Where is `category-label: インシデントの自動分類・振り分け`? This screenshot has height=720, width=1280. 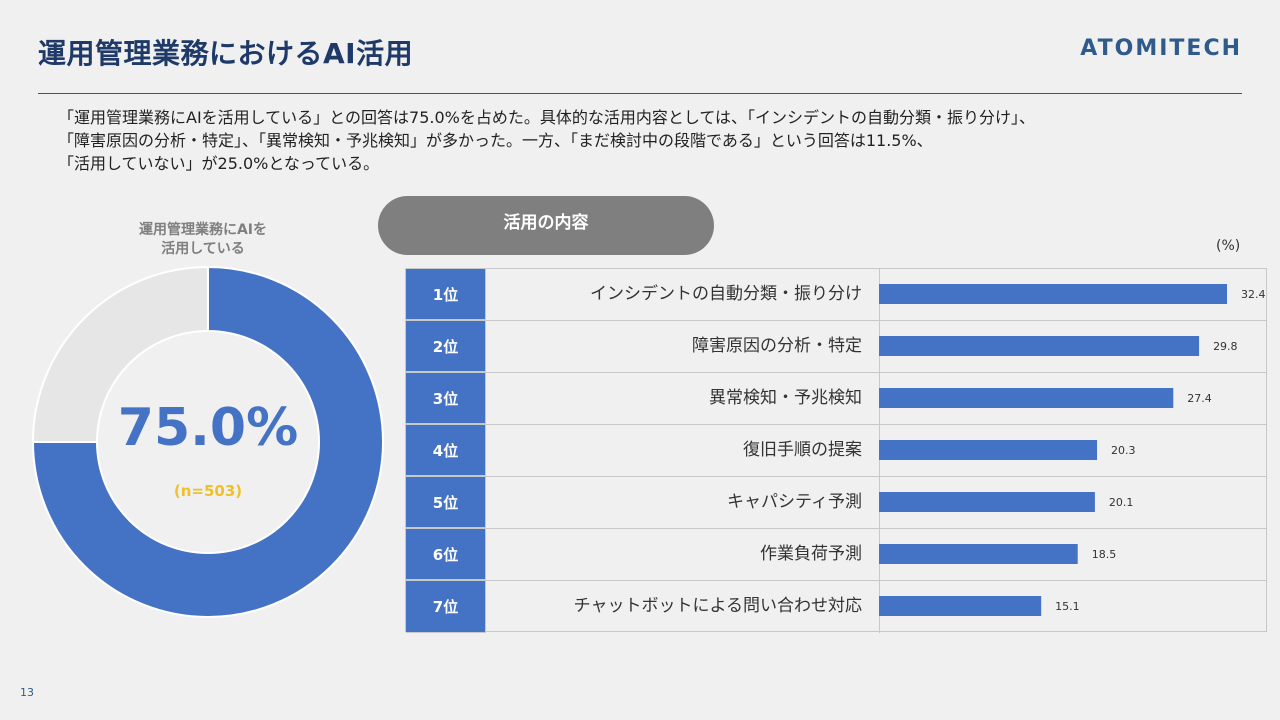
category-label: インシデントの自動分類・振り分け is located at coordinates (726, 294).